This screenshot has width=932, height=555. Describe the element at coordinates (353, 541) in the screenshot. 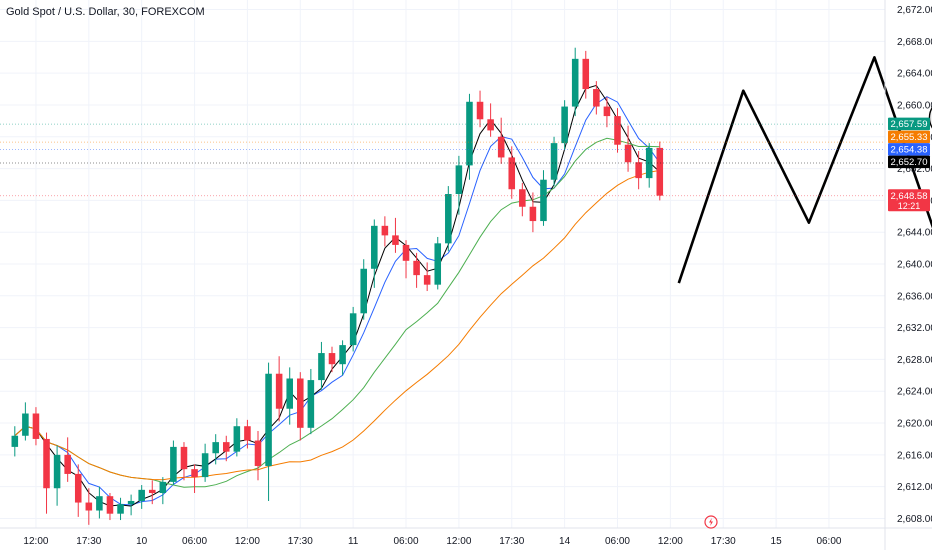

I see `x-tick-label: 11` at that location.